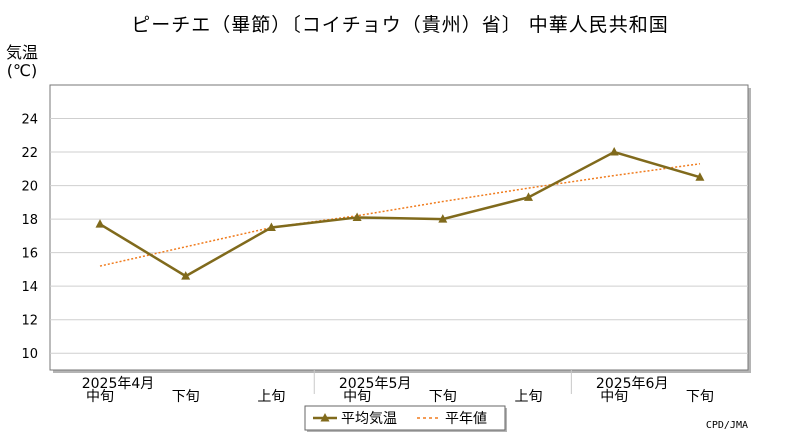 The width and height of the screenshot is (800, 440). What do you see at coordinates (29, 354) in the screenshot?
I see `y-tick-label: 10` at bounding box center [29, 354].